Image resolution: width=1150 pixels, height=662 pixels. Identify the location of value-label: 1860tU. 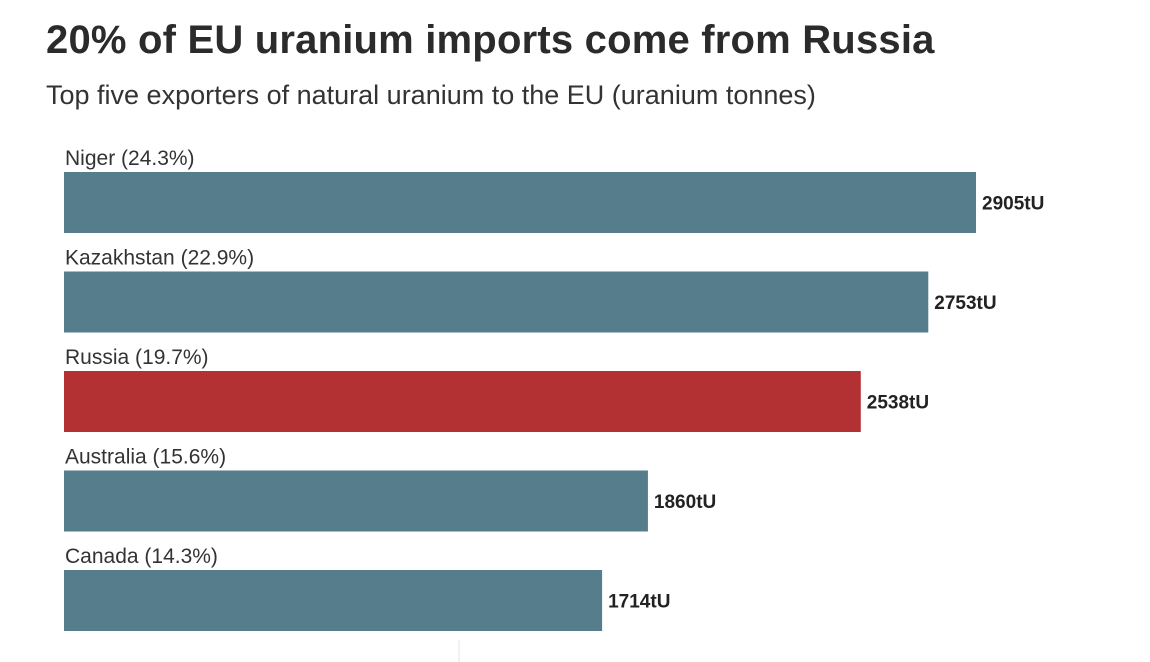
(685, 502).